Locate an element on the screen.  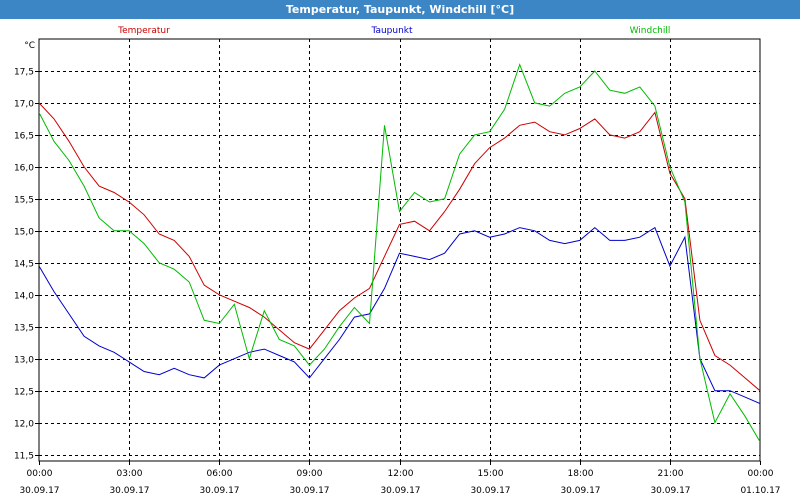
window-title: Temperatur, Taupunkt, Windchill [°C] is located at coordinates (400, 9).